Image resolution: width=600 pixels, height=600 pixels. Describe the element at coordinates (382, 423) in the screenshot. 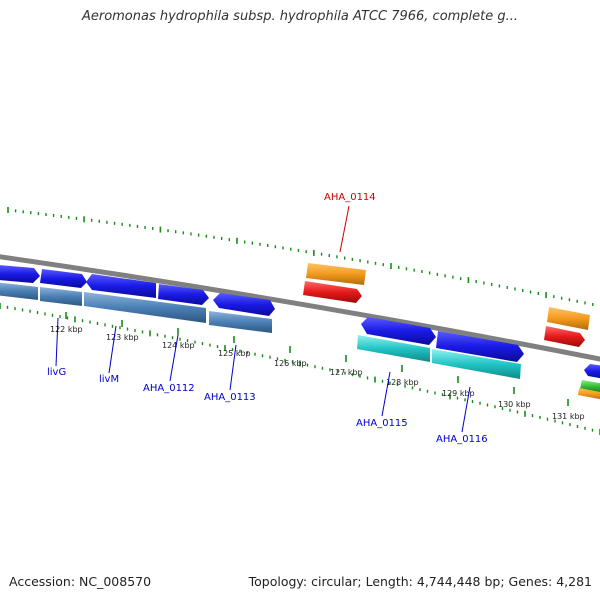

I see `gene-label-aha_0115: AHA_0115` at that location.